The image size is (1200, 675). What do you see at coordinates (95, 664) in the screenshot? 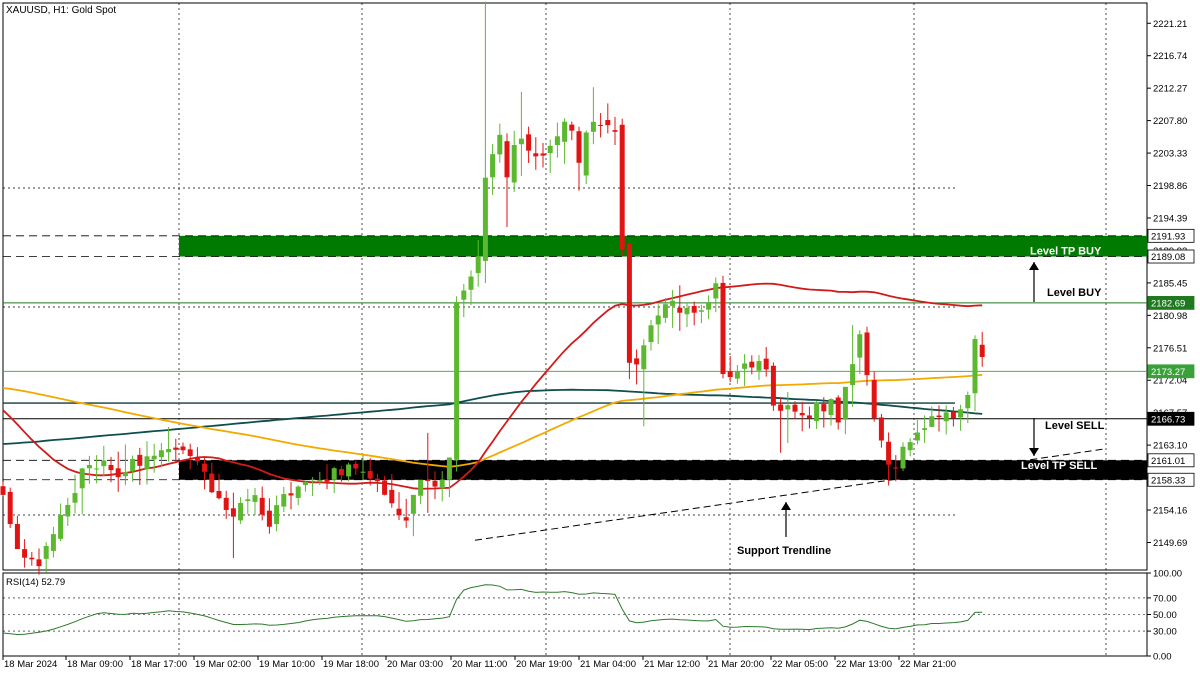
I see `x-tick-label: 18 Mar 09:00` at bounding box center [95, 664].